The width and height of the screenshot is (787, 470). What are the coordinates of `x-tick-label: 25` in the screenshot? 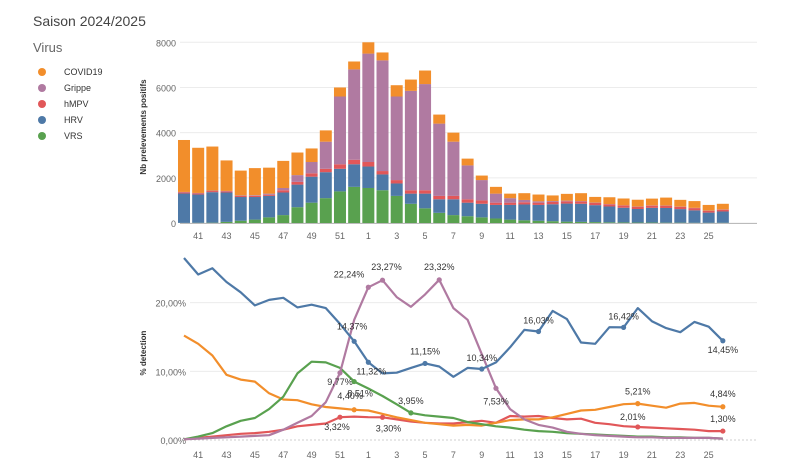 It's located at (709, 455).